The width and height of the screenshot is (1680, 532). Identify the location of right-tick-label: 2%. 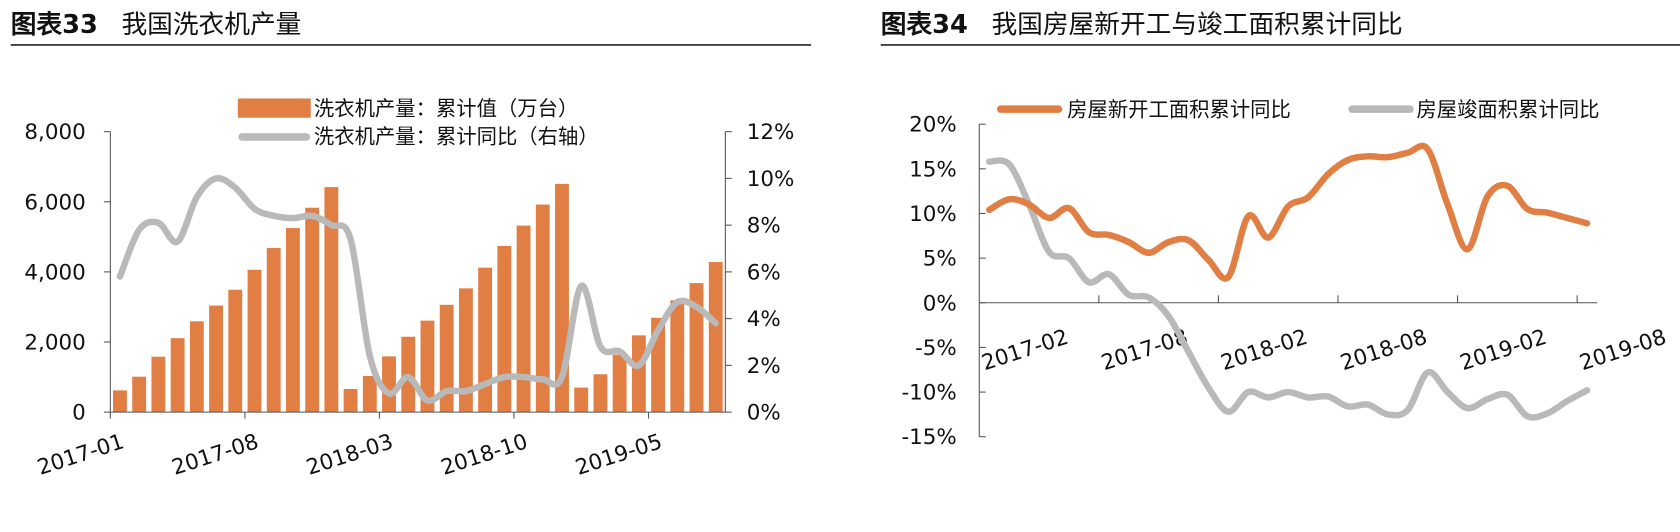
(764, 366).